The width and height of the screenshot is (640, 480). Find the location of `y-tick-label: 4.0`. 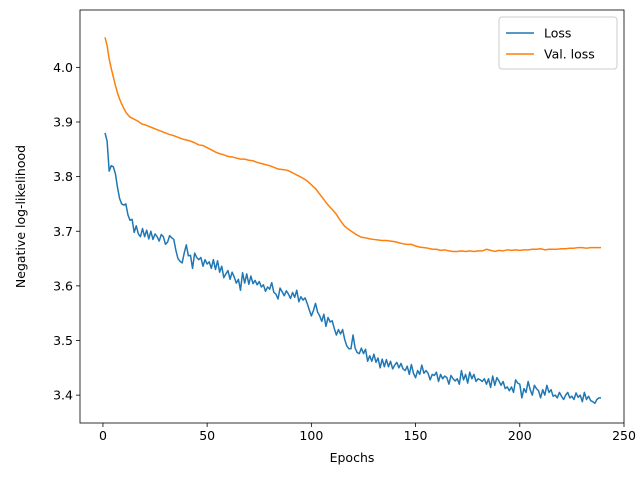

y-tick-label: 4.0 is located at coordinates (63, 67).